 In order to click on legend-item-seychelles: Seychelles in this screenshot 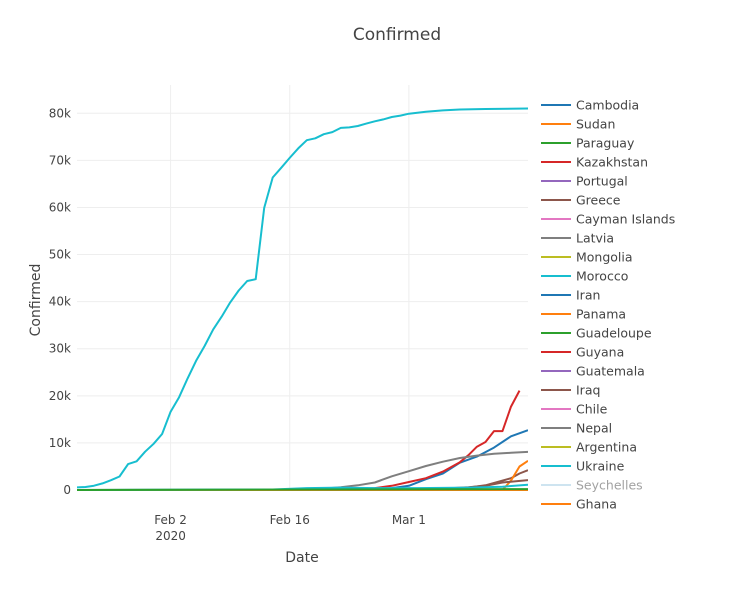, I will do `click(592, 485)`.